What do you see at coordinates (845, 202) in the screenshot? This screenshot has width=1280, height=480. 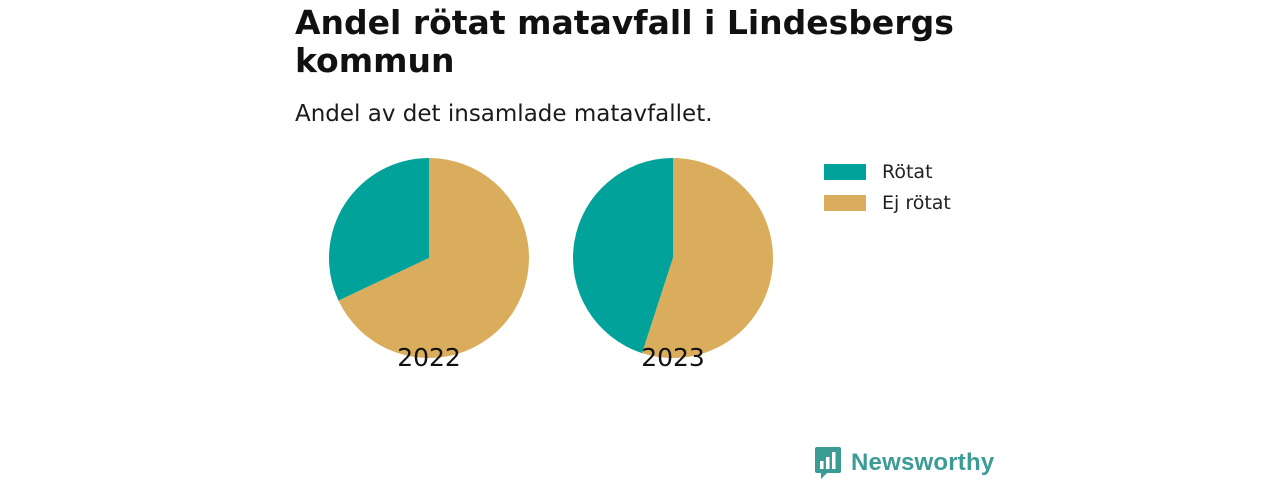 I see `legend-swatch-ej-rotat` at bounding box center [845, 202].